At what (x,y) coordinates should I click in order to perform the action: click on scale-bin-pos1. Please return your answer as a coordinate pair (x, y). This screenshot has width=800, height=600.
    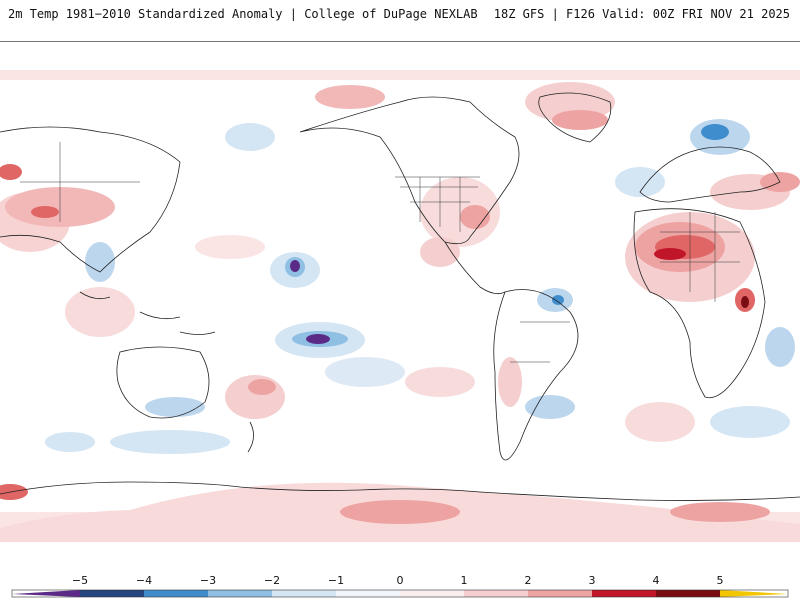
    Looking at the image, I should click on (496, 593).